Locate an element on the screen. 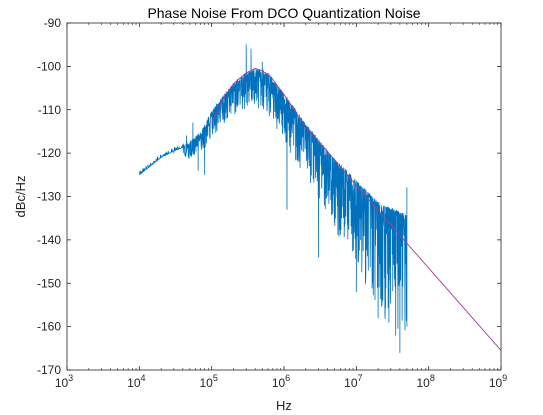  y-axis-title: dBc/Hz is located at coordinates (20, 197).